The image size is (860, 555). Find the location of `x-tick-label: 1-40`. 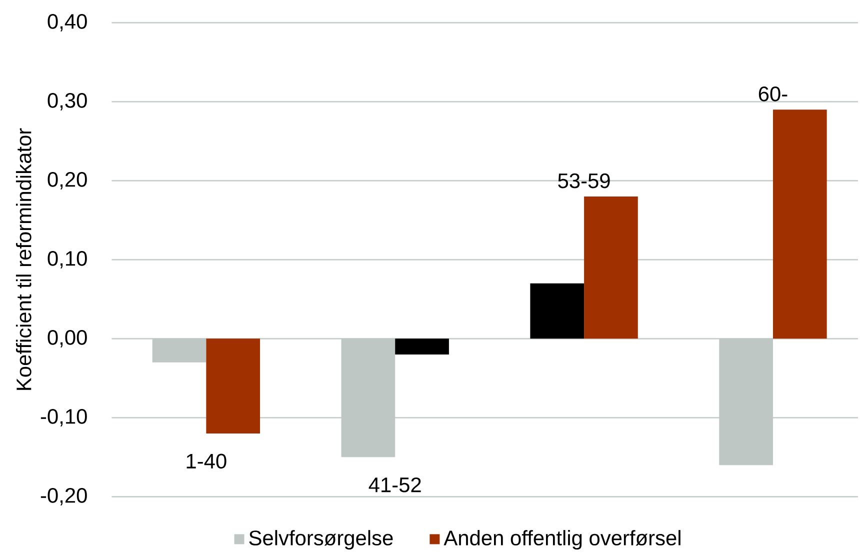

x-tick-label: 1-40 is located at coordinates (206, 461).